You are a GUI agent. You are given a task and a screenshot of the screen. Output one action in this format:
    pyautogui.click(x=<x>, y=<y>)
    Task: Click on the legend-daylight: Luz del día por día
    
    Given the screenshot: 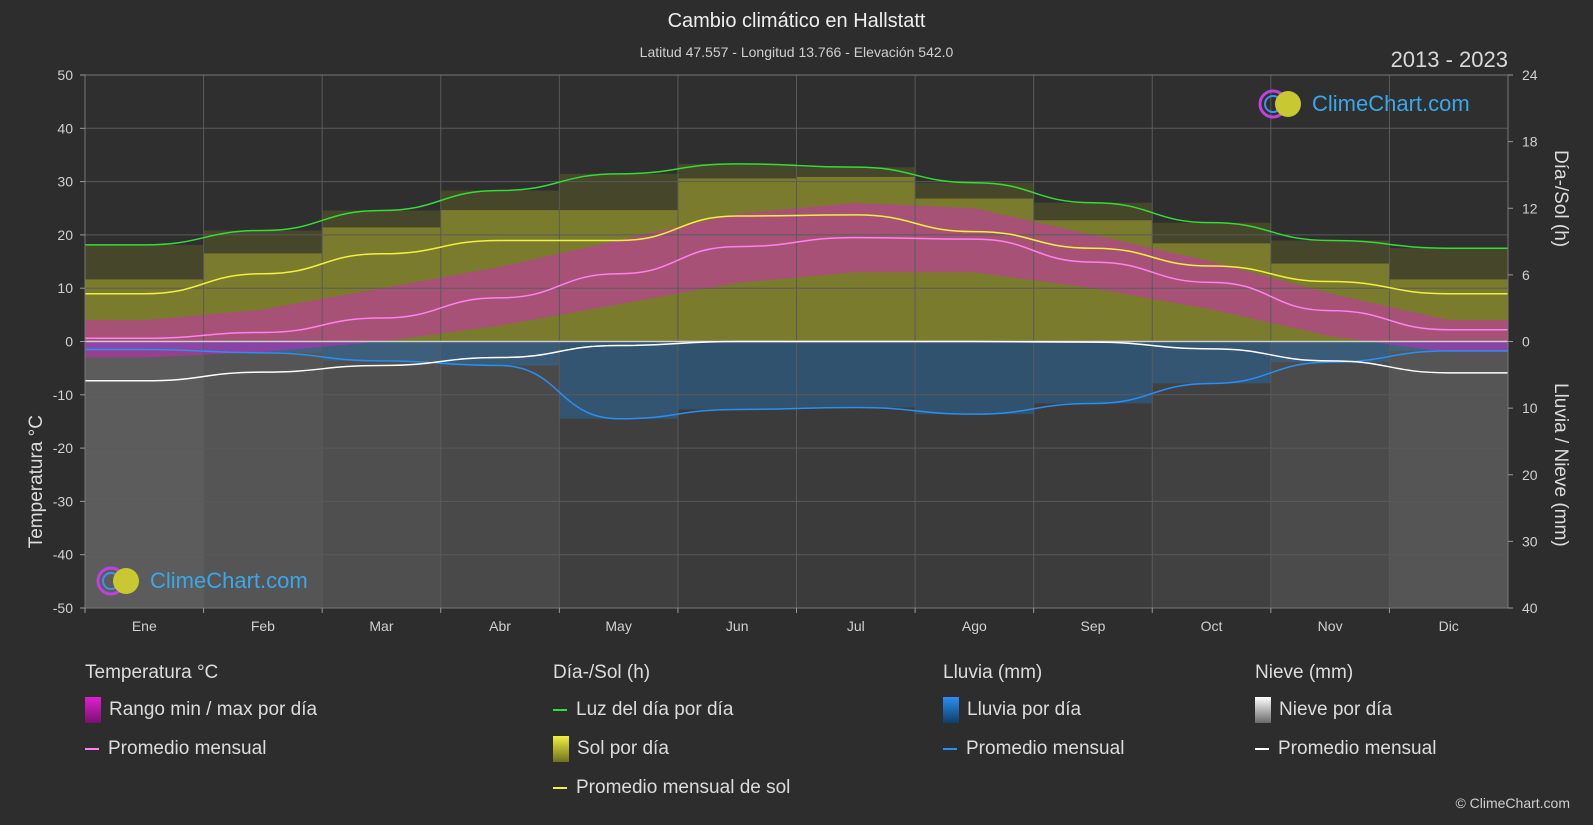 What is the action you would take?
    pyautogui.click(x=655, y=709)
    